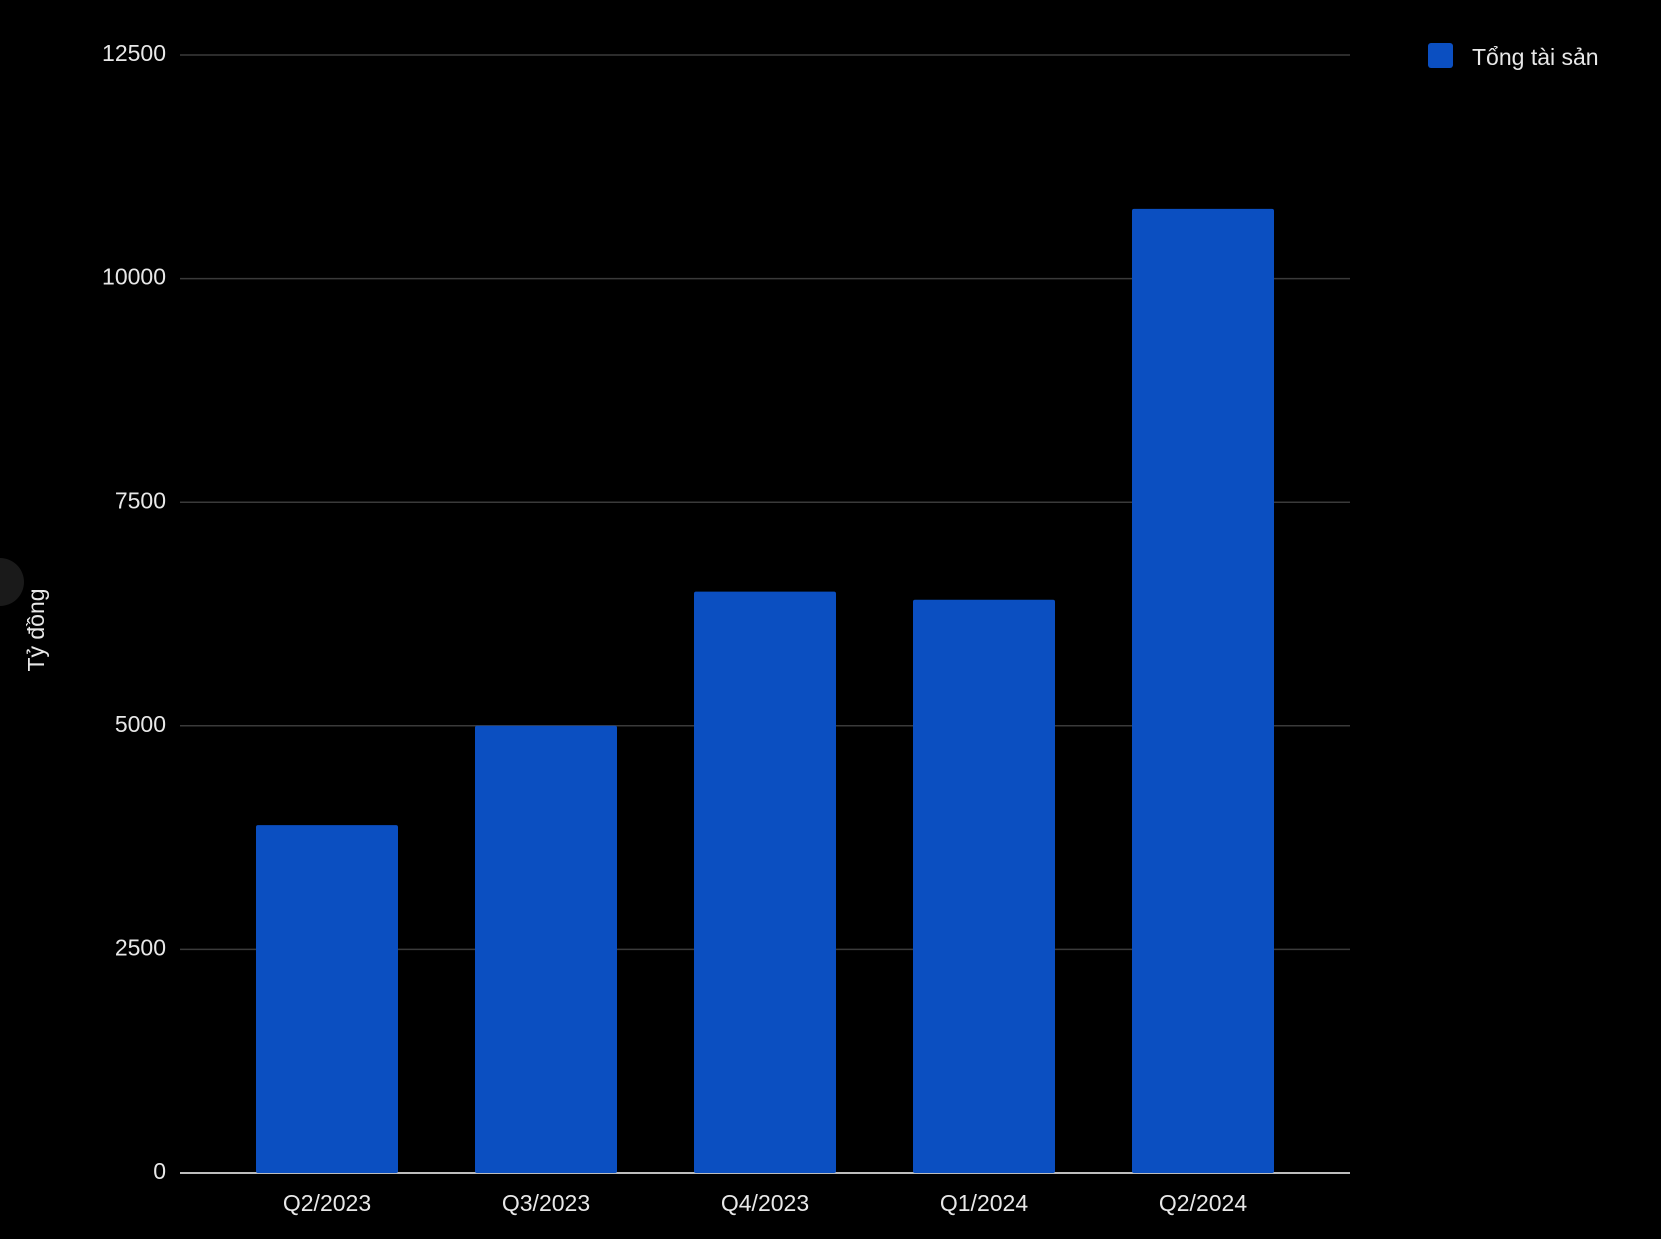 The image size is (1661, 1239). I want to click on x-tick-label: Q2/2023, so click(327, 1203).